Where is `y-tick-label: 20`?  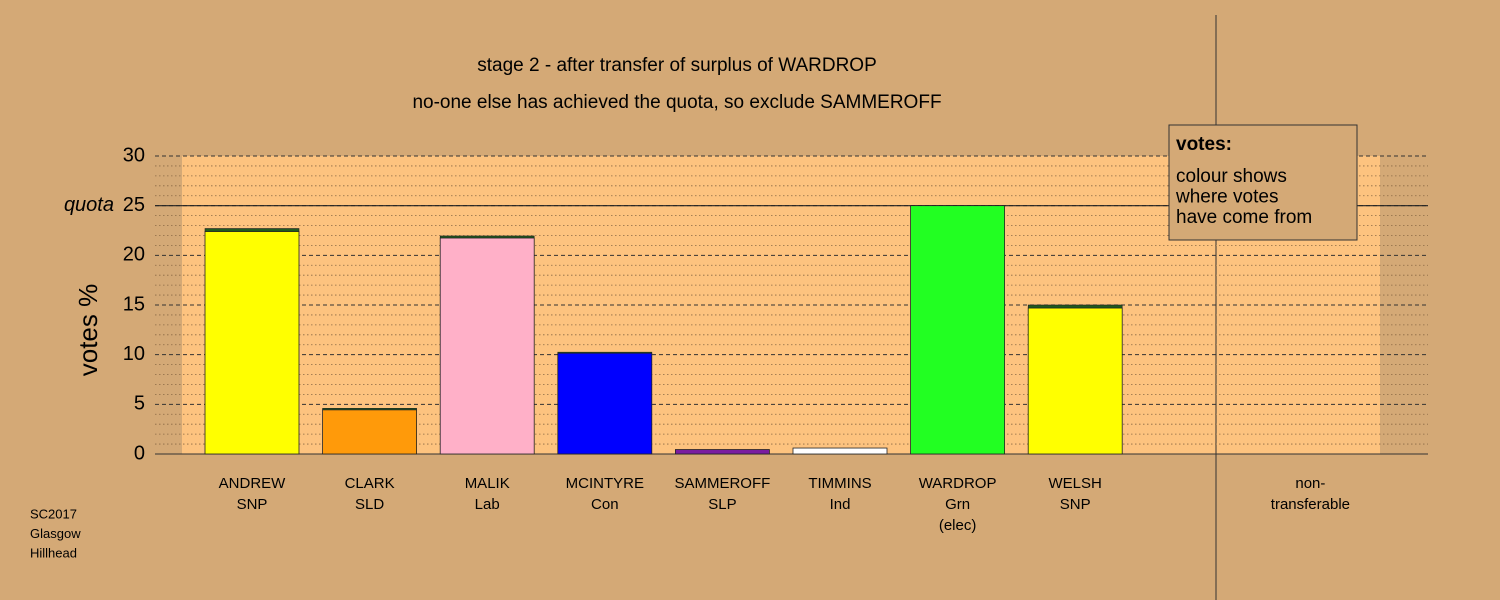 y-tick-label: 20 is located at coordinates (134, 255).